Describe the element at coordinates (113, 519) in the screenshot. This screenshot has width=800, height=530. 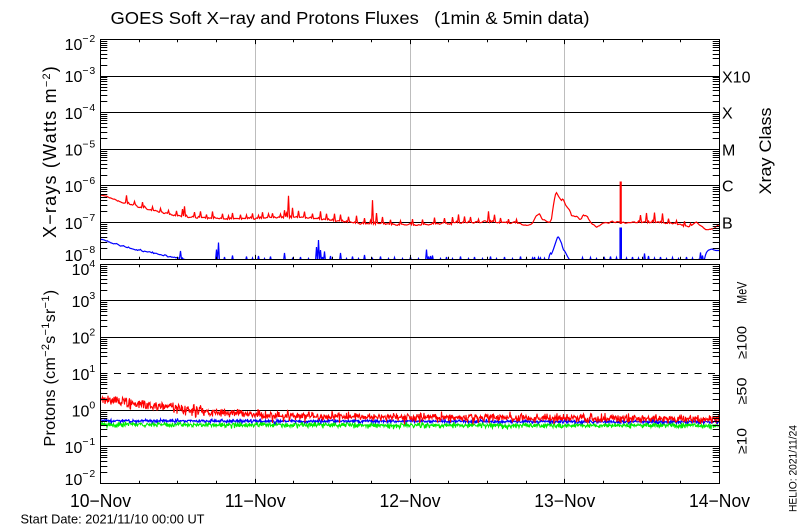
I see `svg-text:Start Date: 2021/11/10 00:00 U: Start Date: 2021/11/10 00:00 UT` at that location.